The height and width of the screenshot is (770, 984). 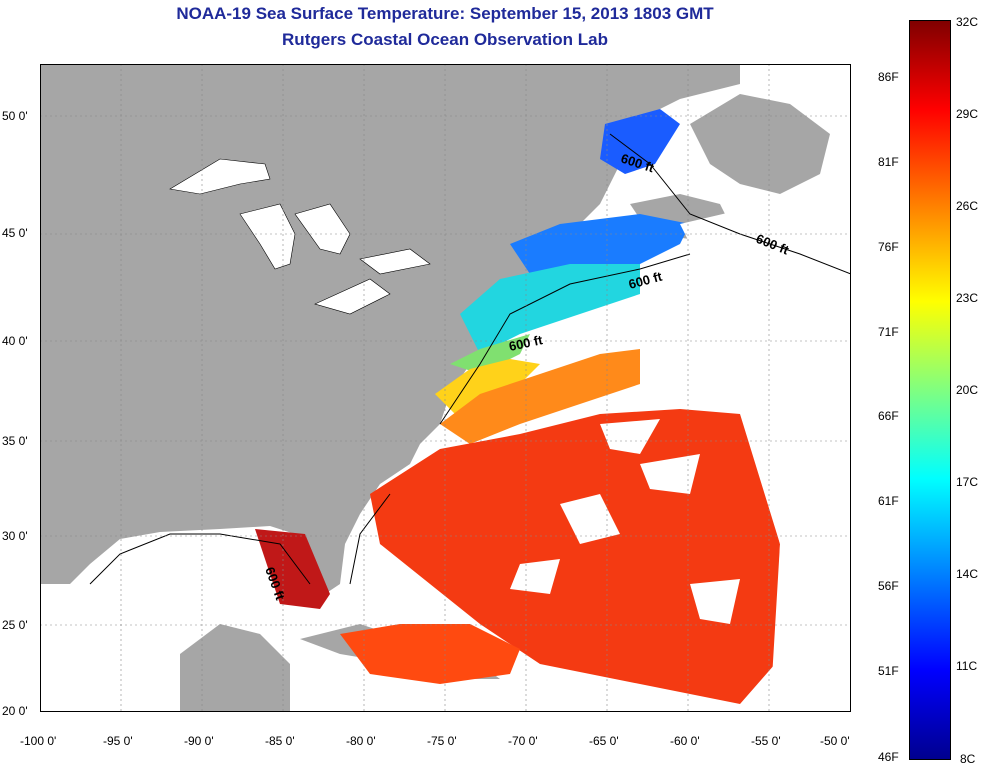 I want to click on map-subtitle: Rutgers Coastal Ocean Observation Lab, so click(x=445, y=39).